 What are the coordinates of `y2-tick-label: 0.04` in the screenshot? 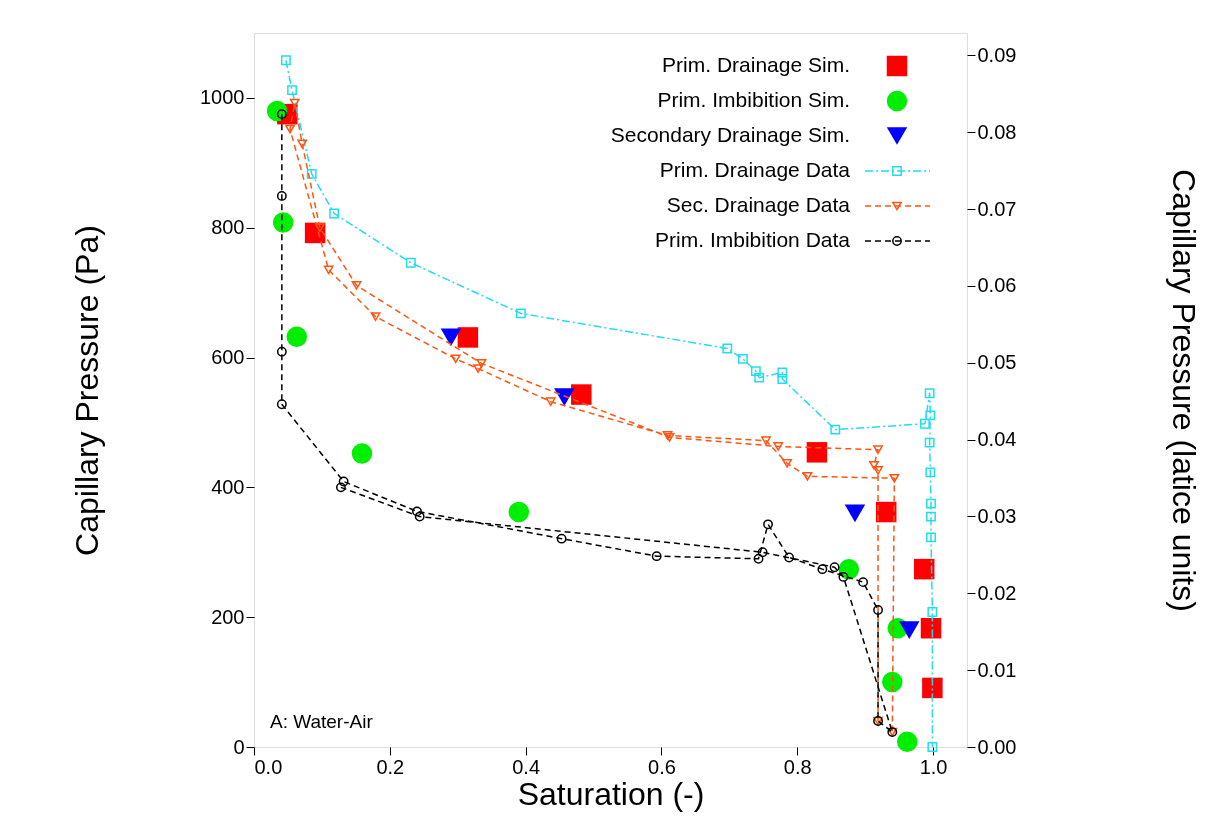 It's located at (997, 439).